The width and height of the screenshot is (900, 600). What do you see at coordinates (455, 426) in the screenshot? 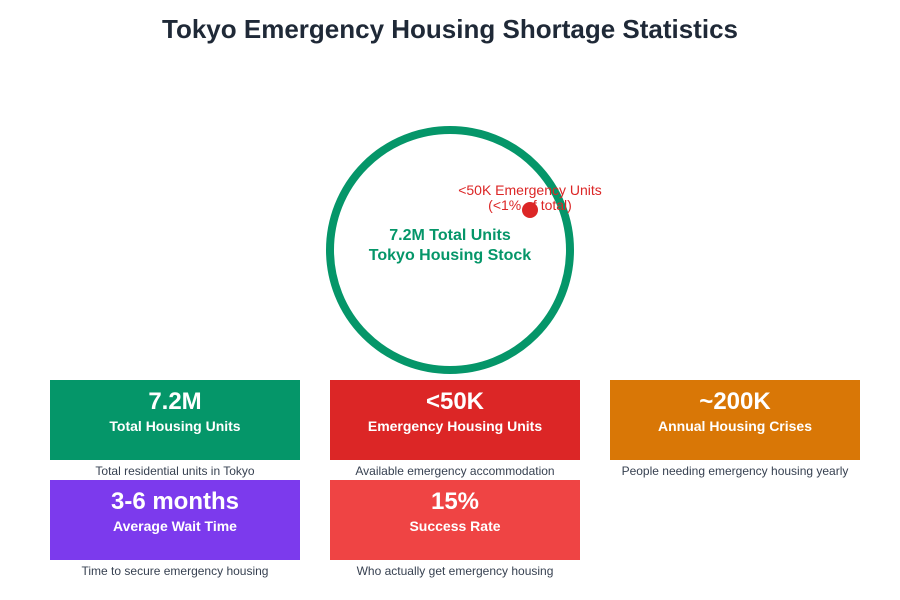
I see `card-label: Emergency Housing Units` at bounding box center [455, 426].